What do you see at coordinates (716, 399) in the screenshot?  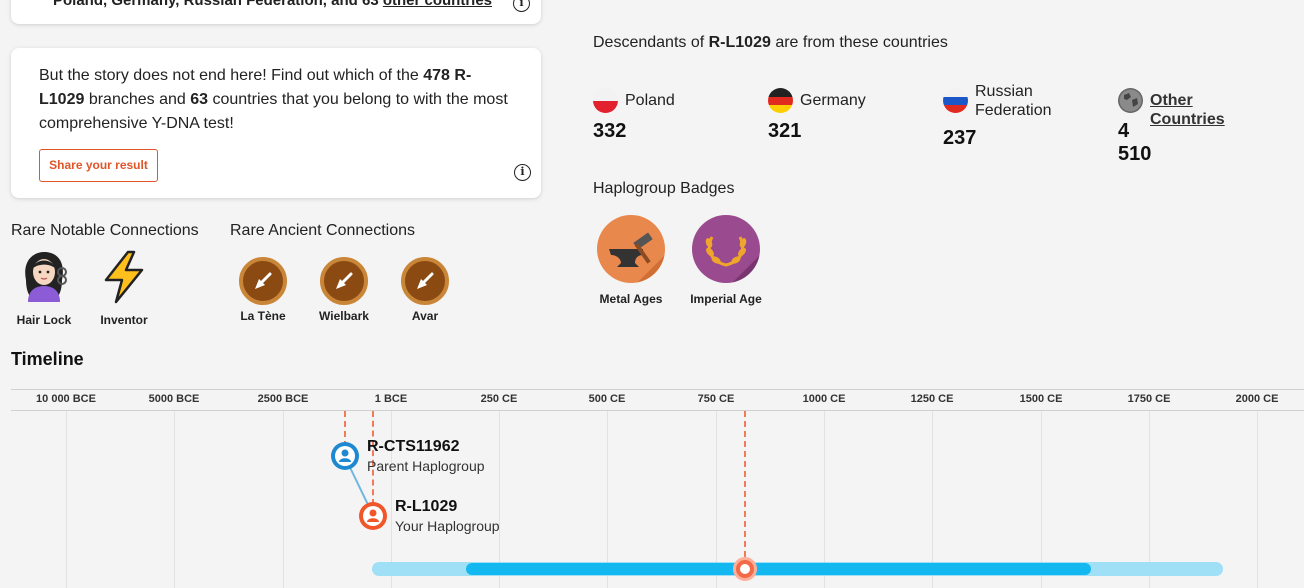 I see `timeline-tick: 750 CE` at bounding box center [716, 399].